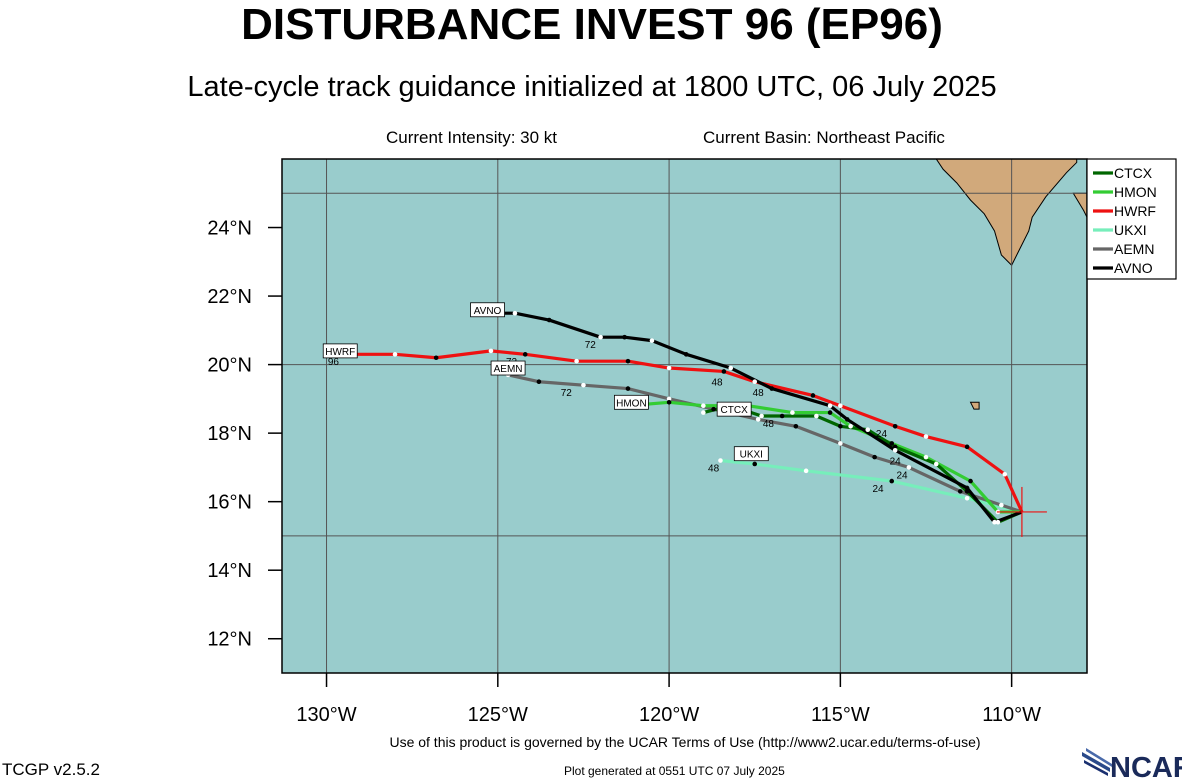  What do you see at coordinates (824, 457) in the screenshot?
I see `track-hmon` at bounding box center [824, 457].